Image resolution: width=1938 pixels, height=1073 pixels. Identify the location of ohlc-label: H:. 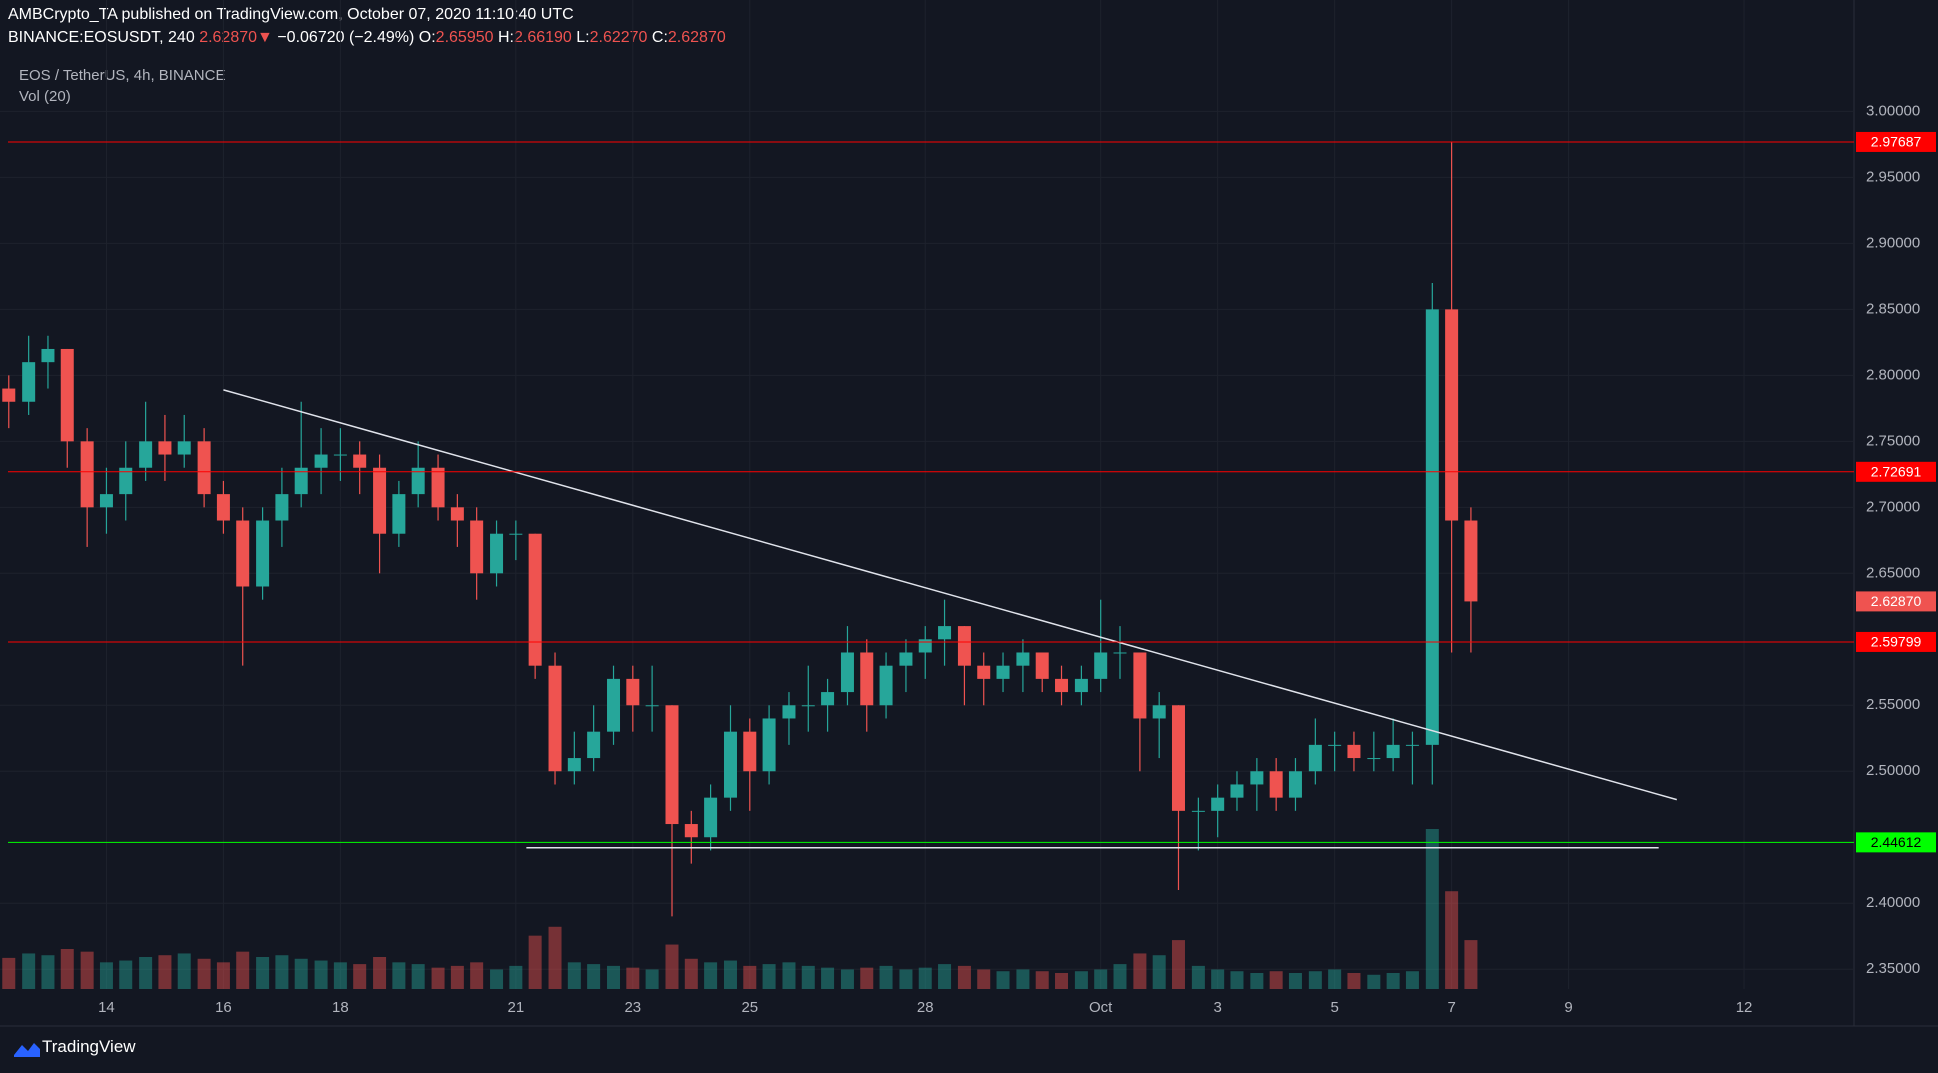
(505, 37).